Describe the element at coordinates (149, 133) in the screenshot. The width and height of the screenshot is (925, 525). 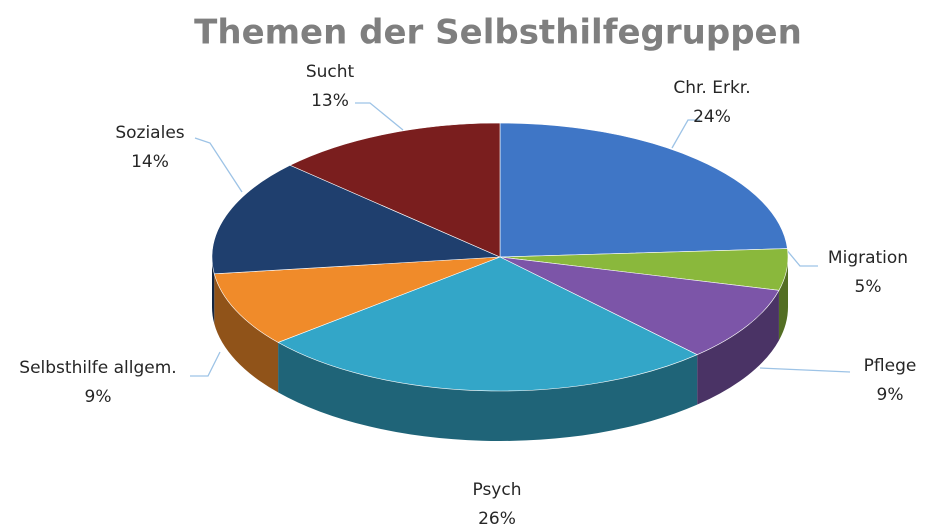
I see `slice-label: Soziales` at that location.